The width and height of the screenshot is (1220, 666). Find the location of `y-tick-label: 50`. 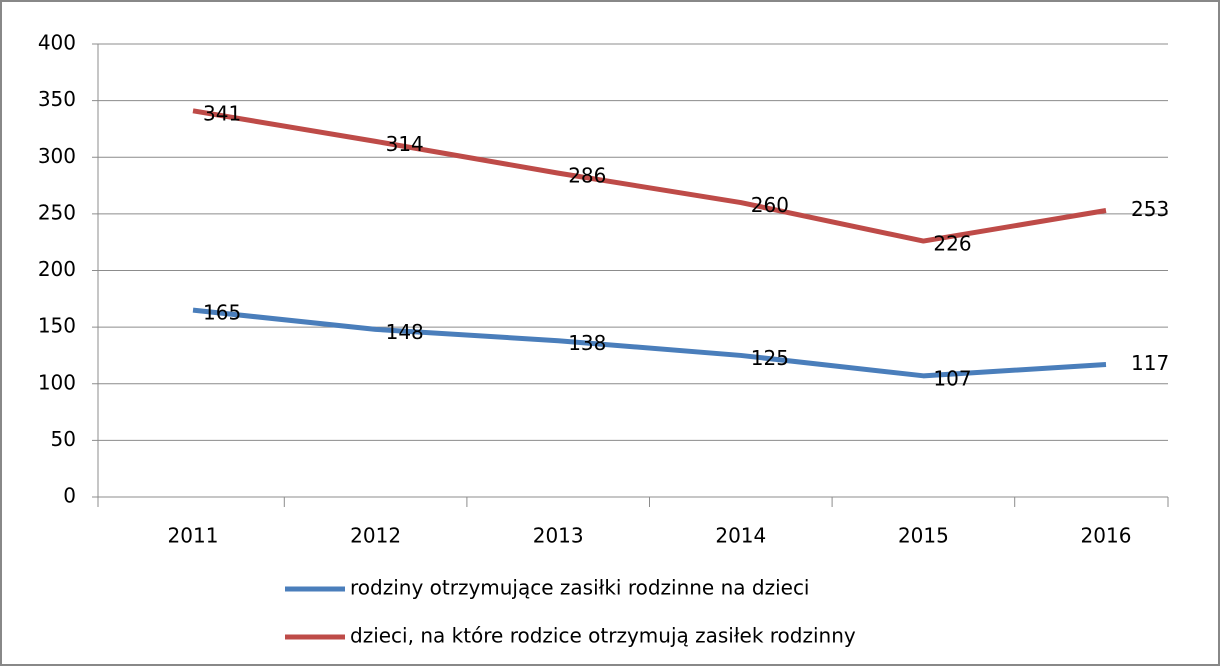

y-tick-label: 50 is located at coordinates (63, 439).